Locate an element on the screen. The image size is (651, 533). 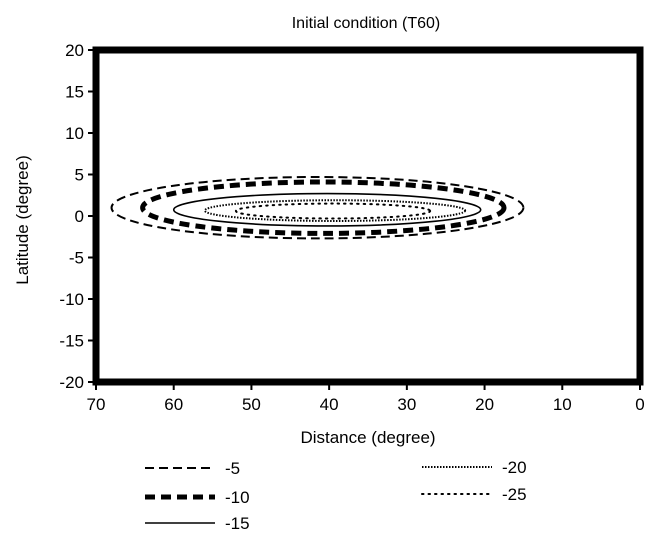
y-tick-label: -5 is located at coordinates (76, 258).